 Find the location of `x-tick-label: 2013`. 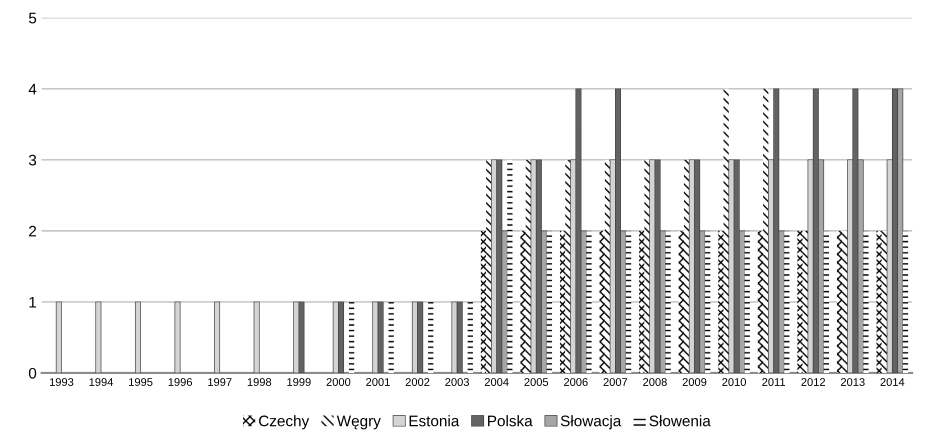

x-tick-label: 2013 is located at coordinates (852, 382).